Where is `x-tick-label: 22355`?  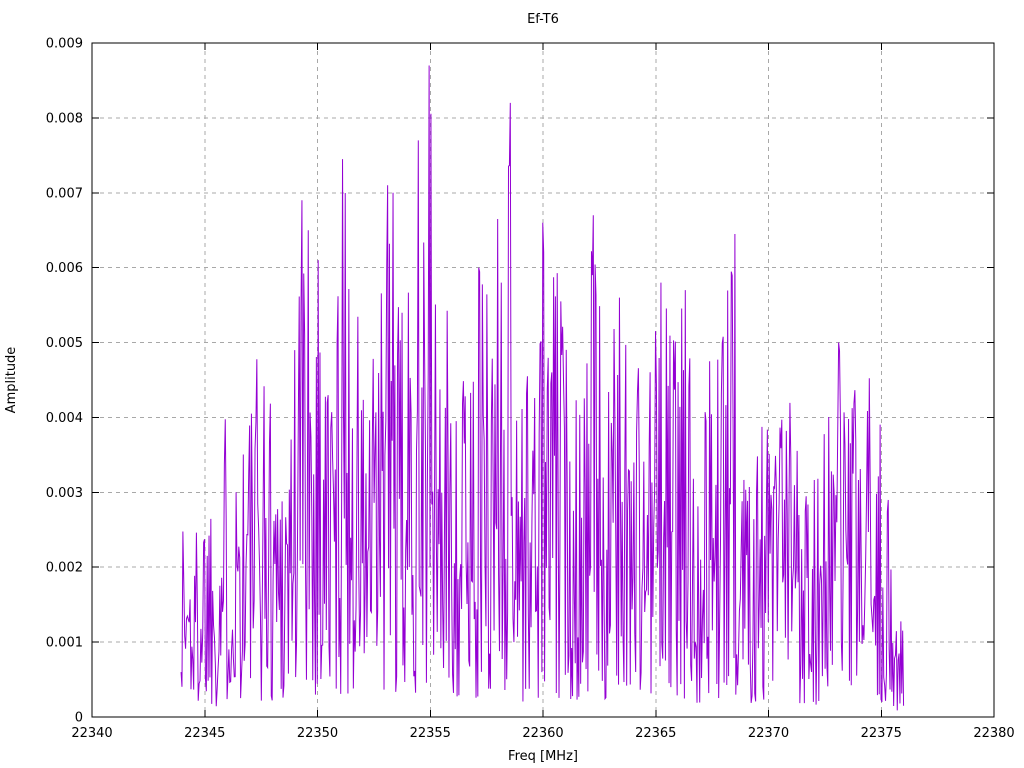 x-tick-label: 22355 is located at coordinates (430, 733).